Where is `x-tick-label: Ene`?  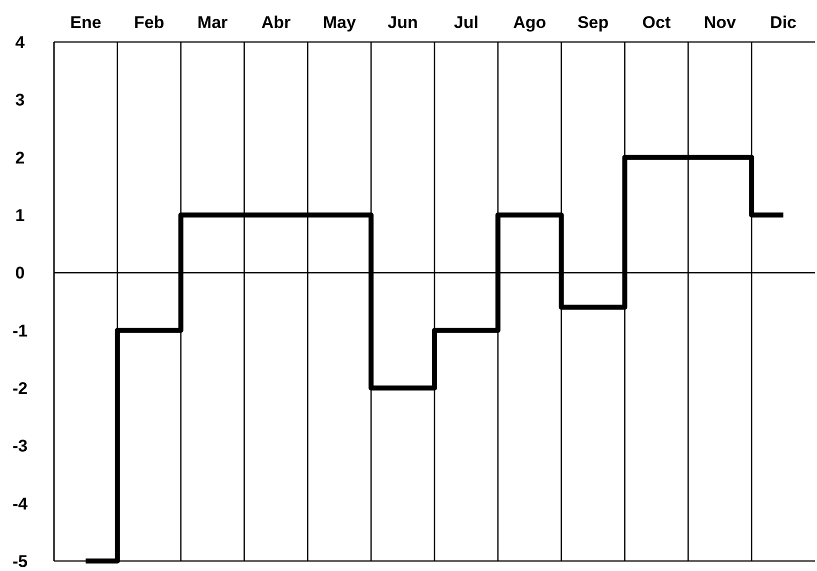 x-tick-label: Ene is located at coordinates (86, 22).